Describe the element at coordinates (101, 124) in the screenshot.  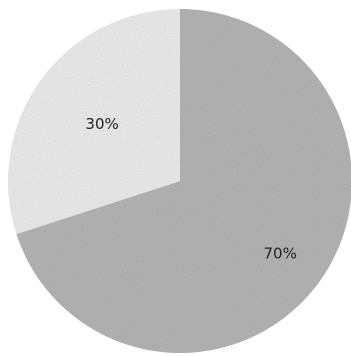
I see `pie-slice-label-2: 30%` at that location.